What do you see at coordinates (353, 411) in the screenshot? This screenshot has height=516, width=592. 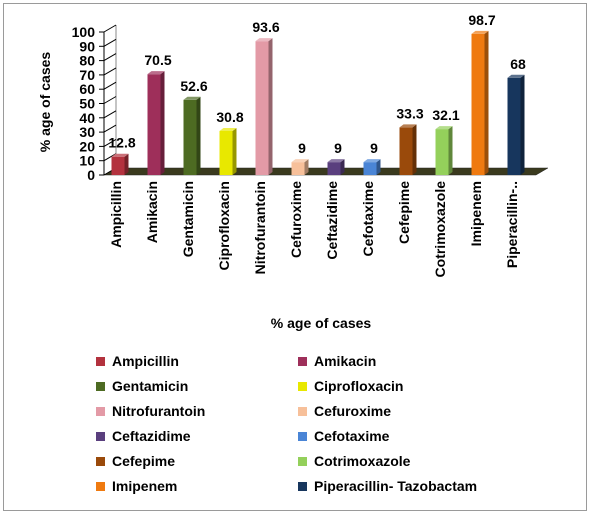 I see `legend-label: Cefuroxime` at bounding box center [353, 411].